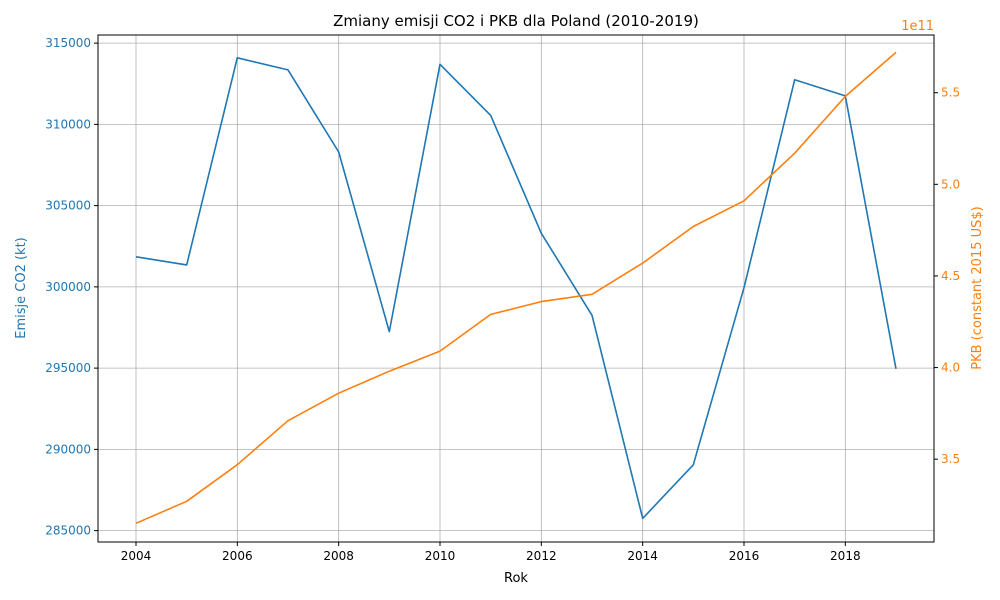 The height and width of the screenshot is (600, 1000). I want to click on y-right-tick-label: 5.5, so click(950, 93).